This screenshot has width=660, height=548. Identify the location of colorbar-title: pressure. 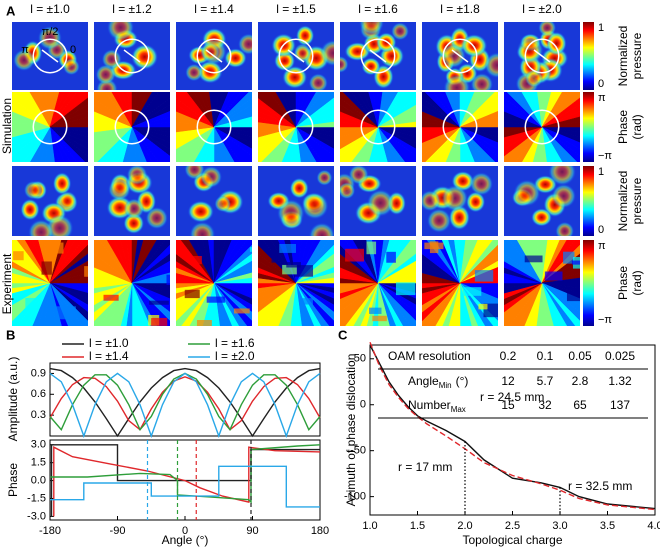
(637, 55).